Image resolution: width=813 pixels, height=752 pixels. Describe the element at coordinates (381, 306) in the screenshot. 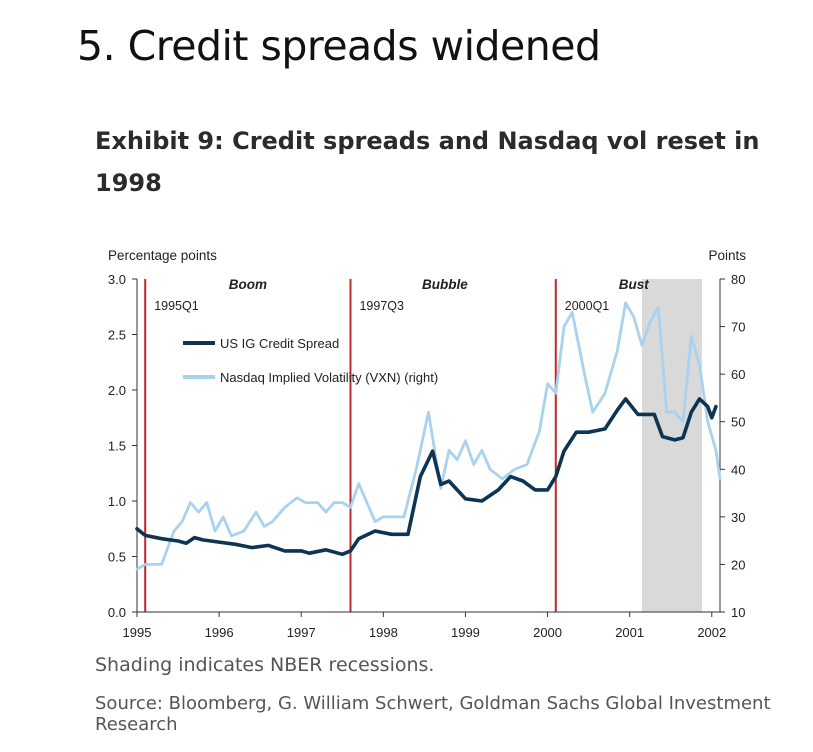

I see `event-marker-label-1997q3: 1997Q3` at that location.